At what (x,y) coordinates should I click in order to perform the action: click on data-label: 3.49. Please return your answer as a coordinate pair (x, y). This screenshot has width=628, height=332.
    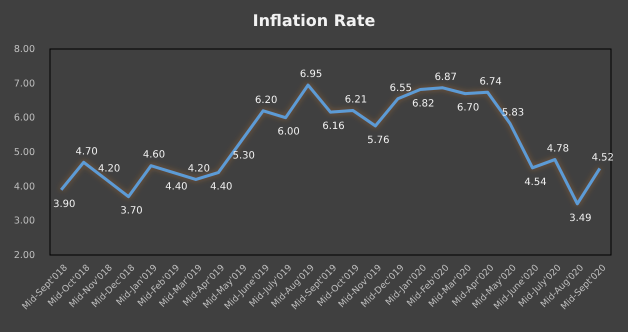
    Looking at the image, I should click on (580, 218).